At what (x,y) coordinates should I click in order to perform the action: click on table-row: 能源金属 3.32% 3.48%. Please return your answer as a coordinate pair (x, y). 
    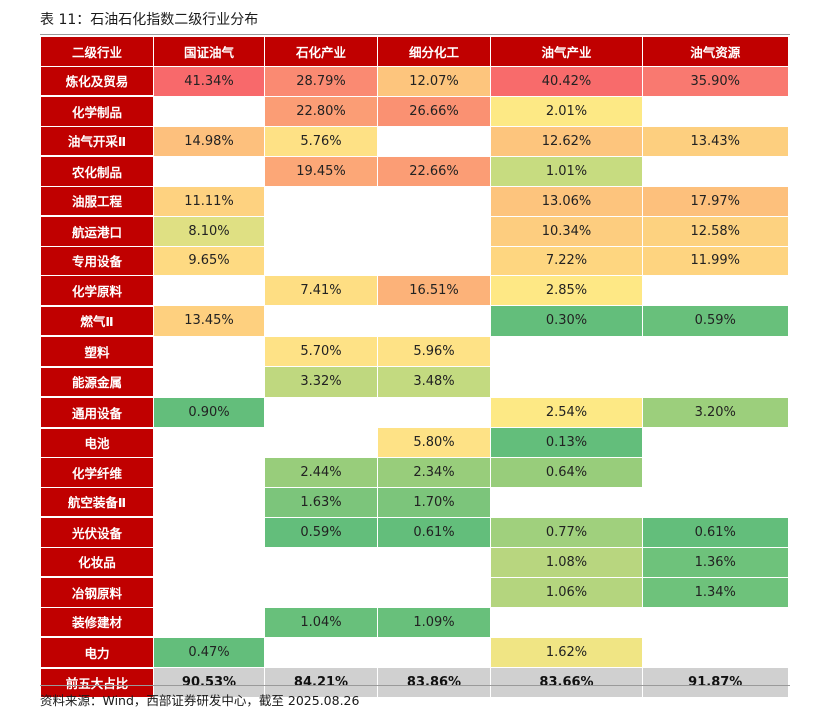
    Looking at the image, I should click on (414, 381).